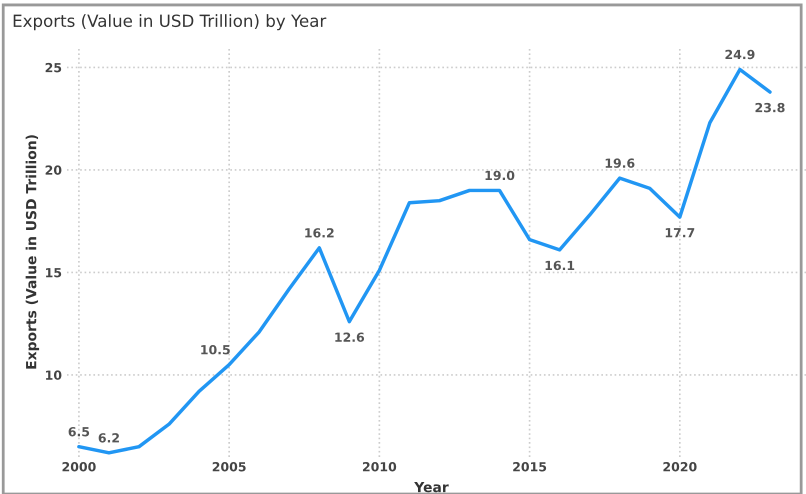  Describe the element at coordinates (560, 265) in the screenshot. I see `data-label: 16.1` at that location.